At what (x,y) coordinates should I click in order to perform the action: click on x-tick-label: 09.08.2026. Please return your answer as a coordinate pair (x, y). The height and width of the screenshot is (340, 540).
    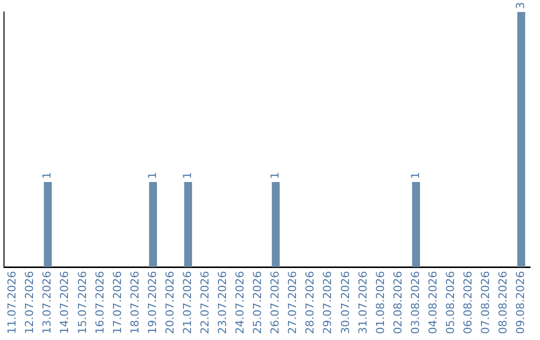
    Looking at the image, I should click on (521, 302).